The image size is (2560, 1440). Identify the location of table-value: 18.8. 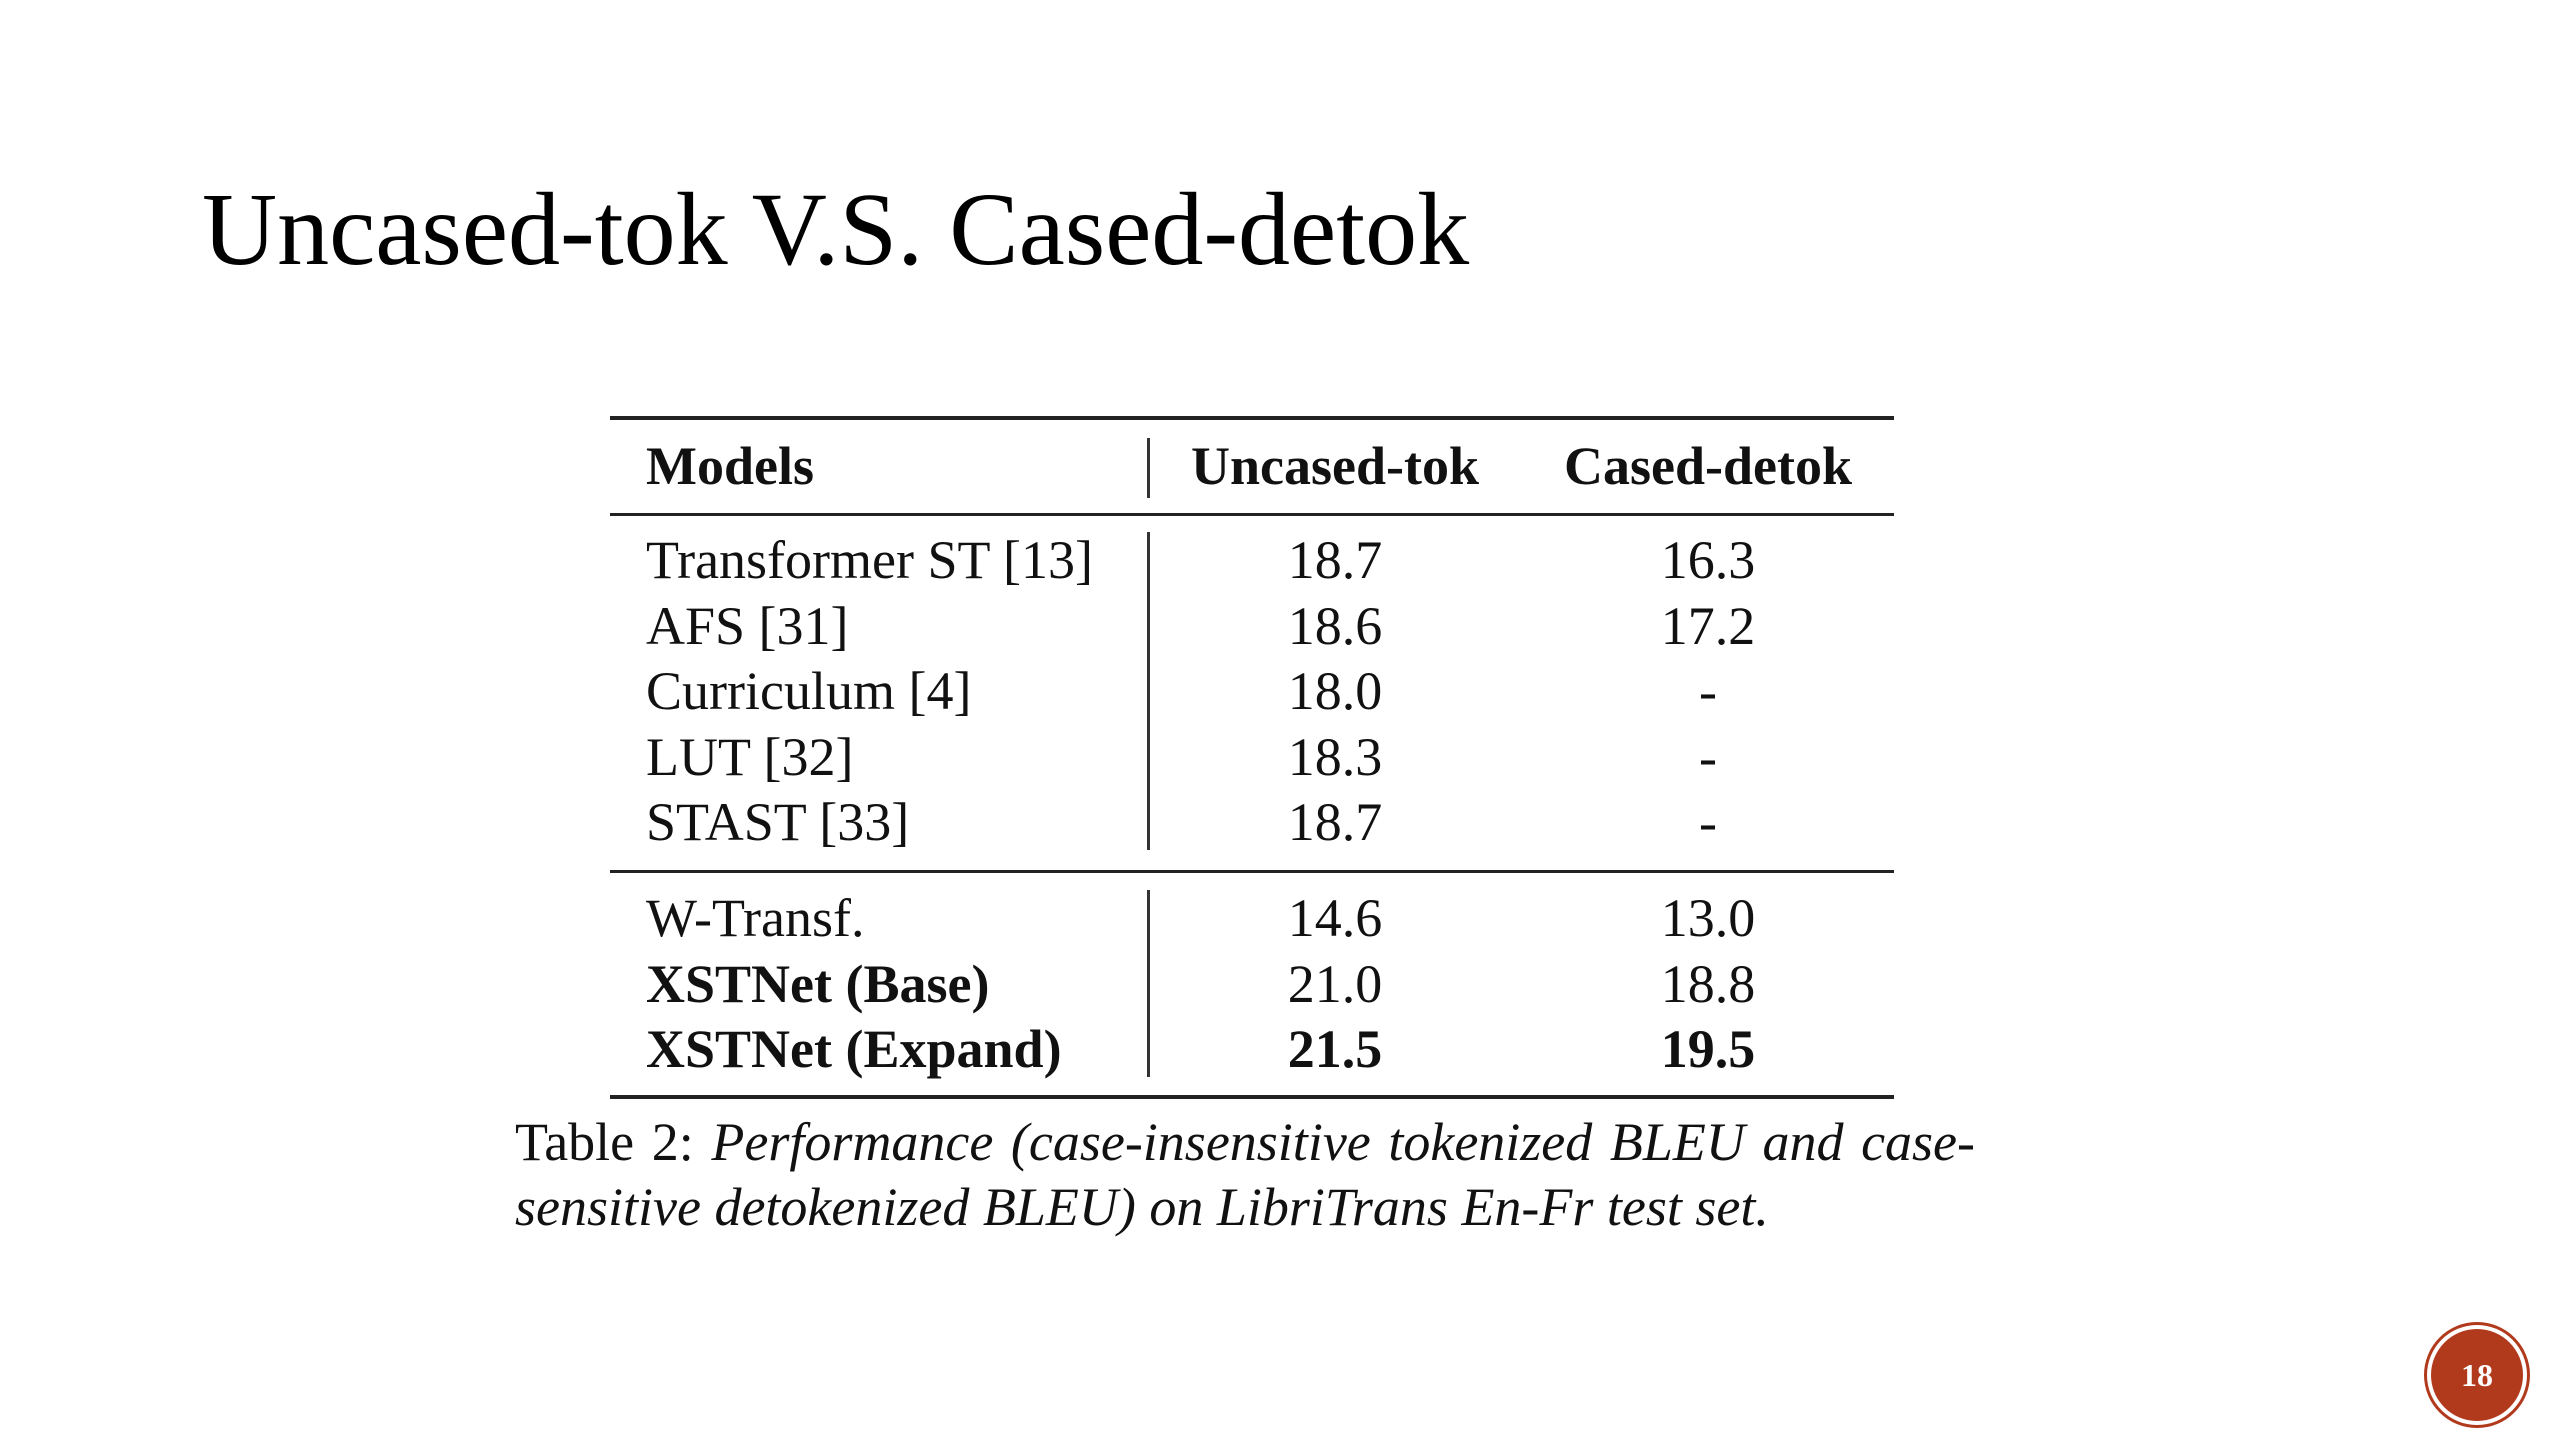
(1708, 983).